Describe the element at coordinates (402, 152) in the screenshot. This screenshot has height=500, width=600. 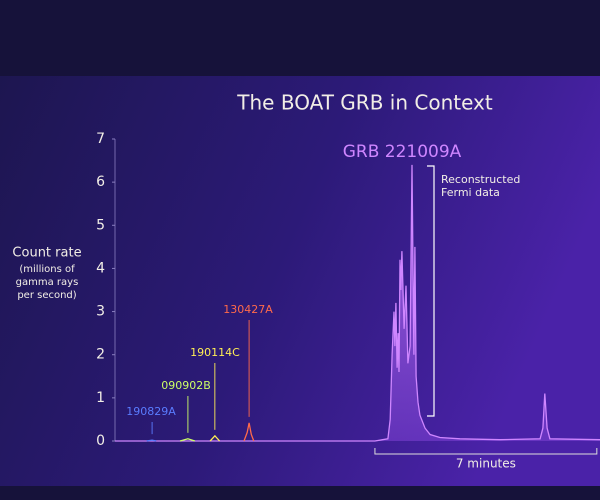
I see `series-label: GRB 221009A` at that location.